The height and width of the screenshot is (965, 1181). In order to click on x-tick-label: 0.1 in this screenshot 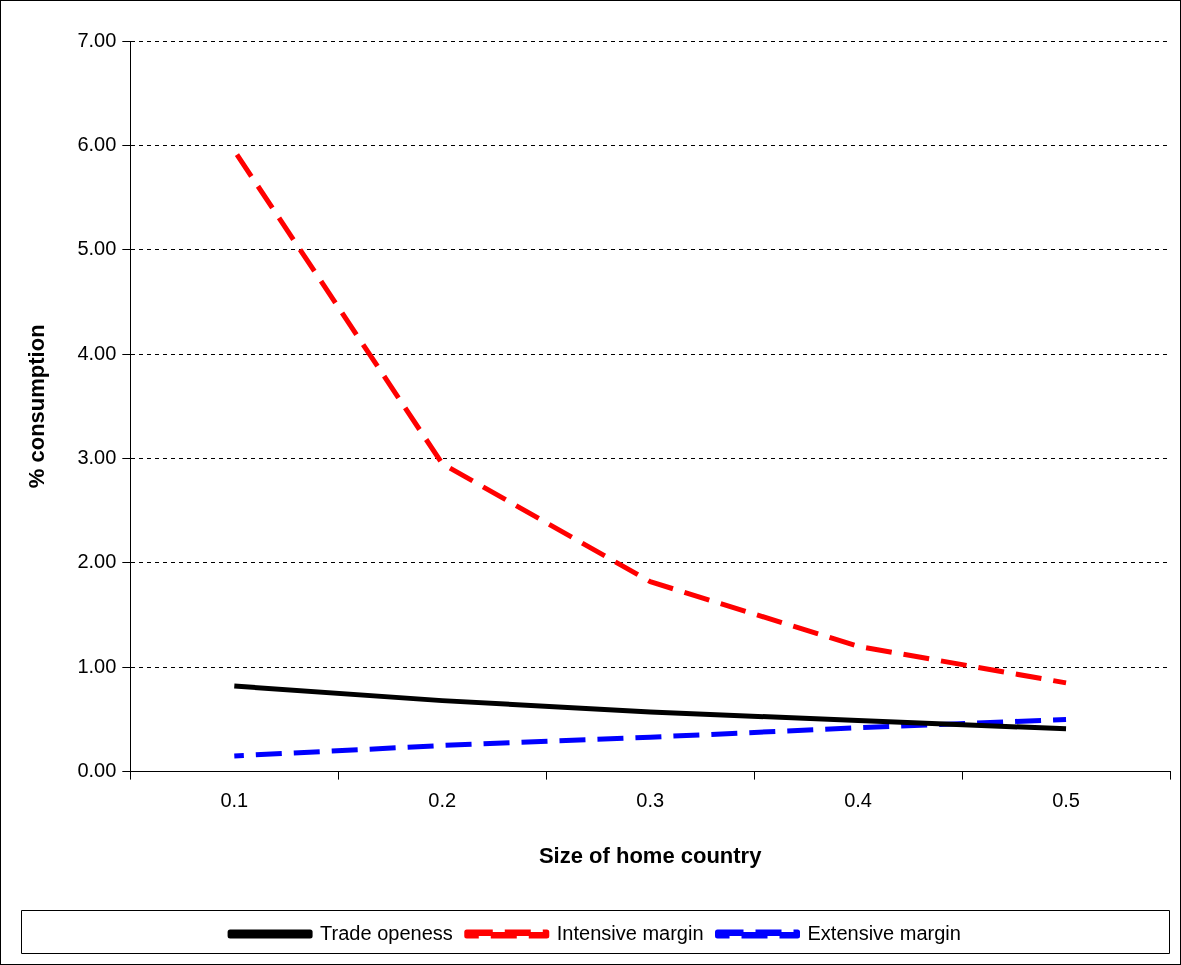, I will do `click(234, 800)`.